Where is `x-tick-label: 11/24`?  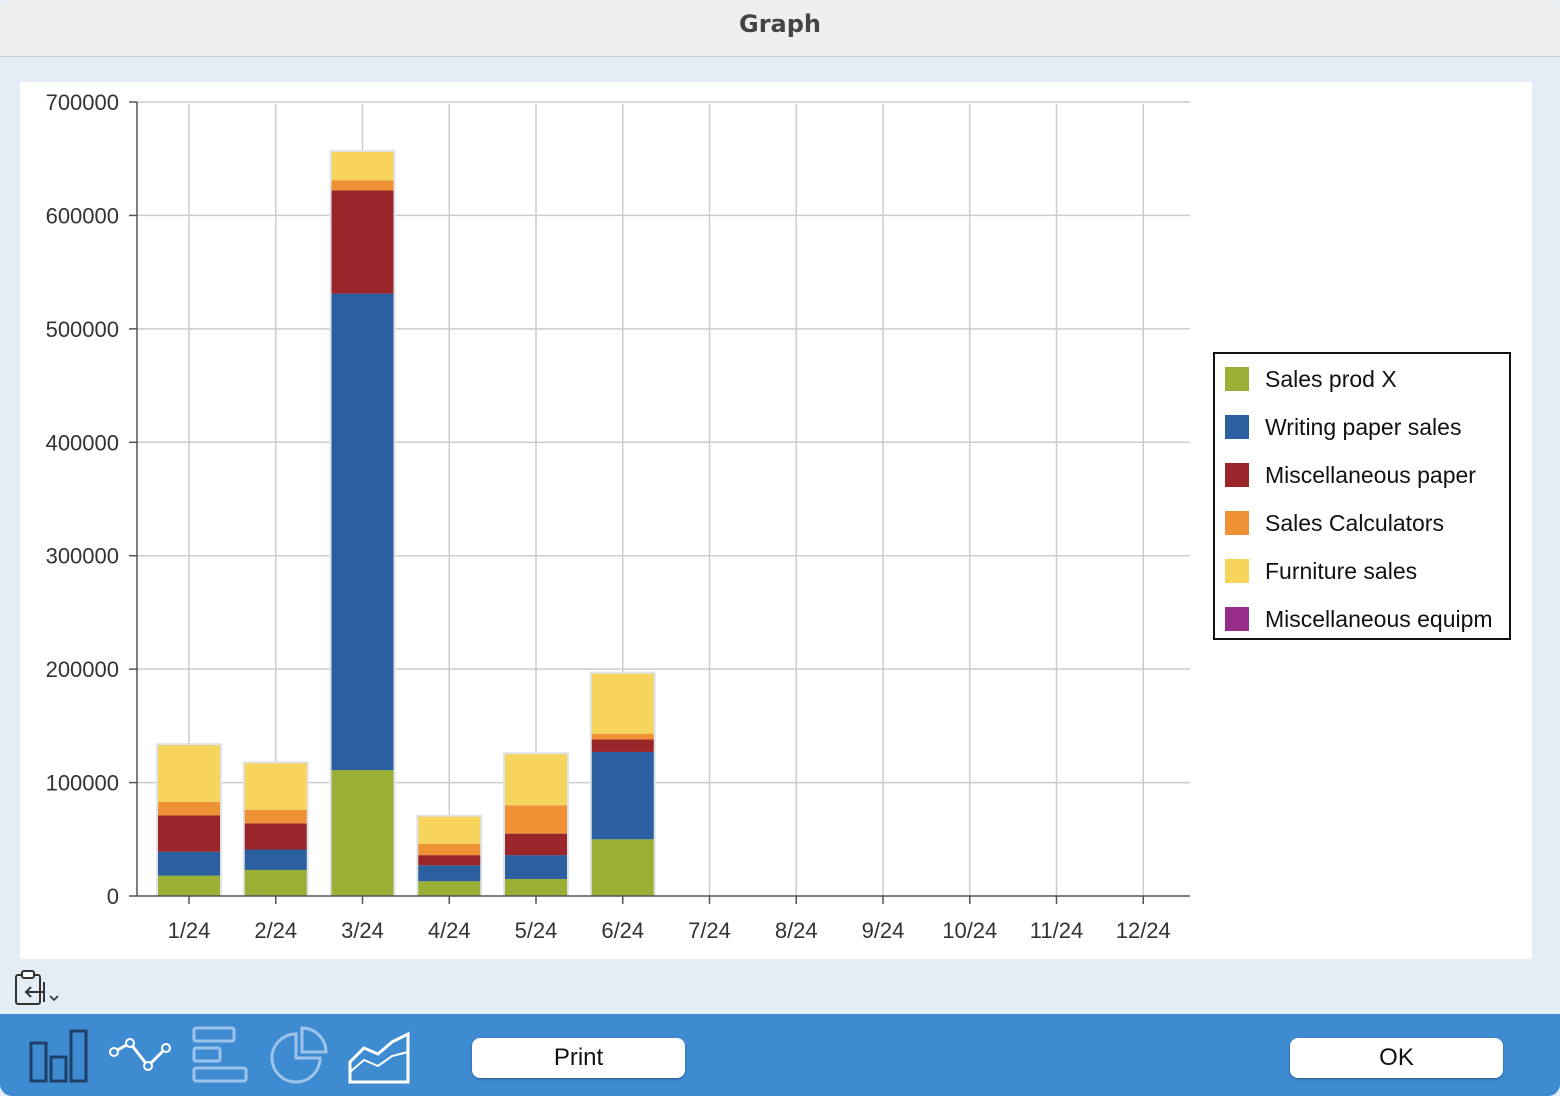 x-tick-label: 11/24 is located at coordinates (1056, 930).